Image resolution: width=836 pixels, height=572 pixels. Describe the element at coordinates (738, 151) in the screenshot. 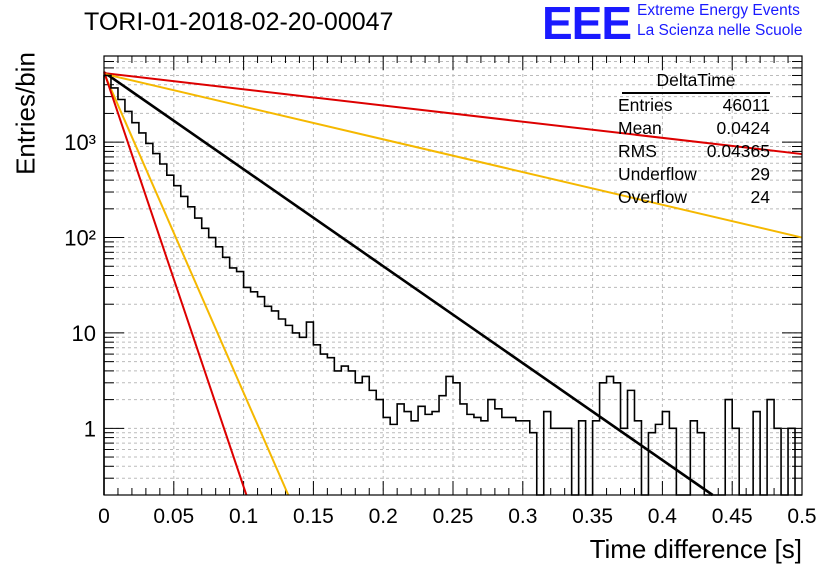

I see `stats-value: 0.04365` at that location.